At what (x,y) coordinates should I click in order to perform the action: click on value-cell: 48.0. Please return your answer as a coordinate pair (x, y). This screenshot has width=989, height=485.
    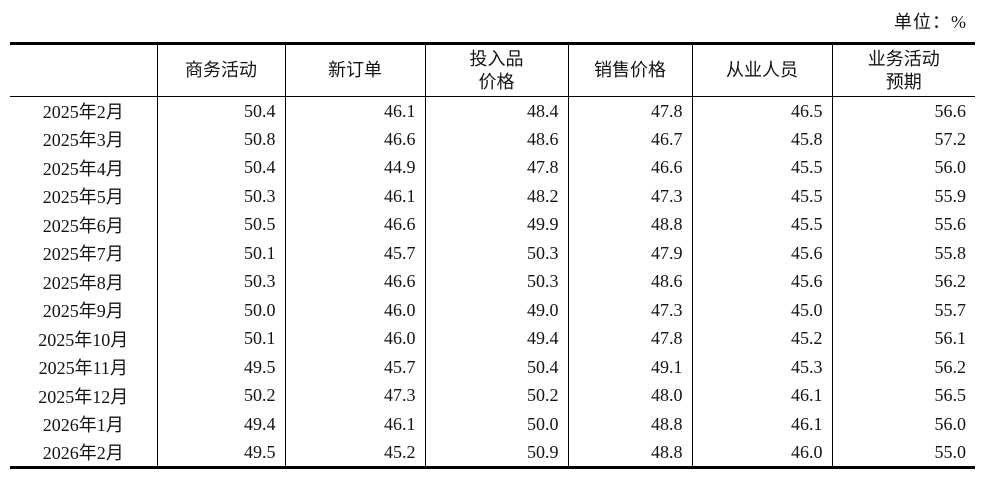
    Looking at the image, I should click on (629, 395).